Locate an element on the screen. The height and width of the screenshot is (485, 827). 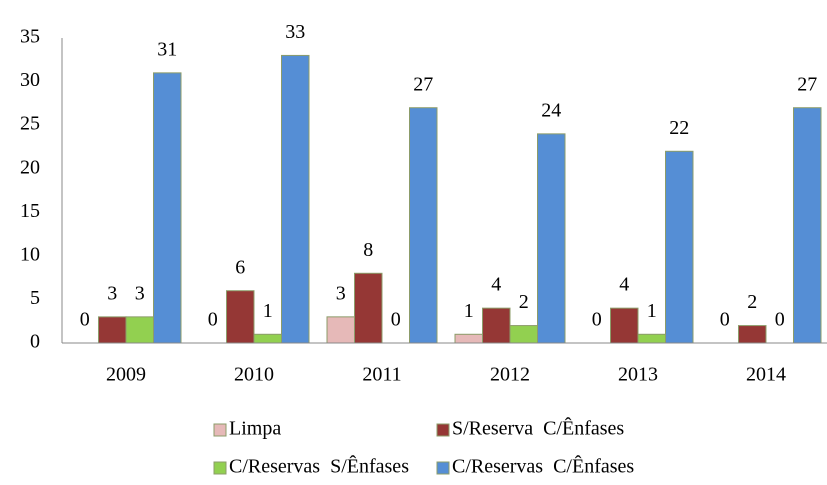
value-label: 24 is located at coordinates (551, 110).